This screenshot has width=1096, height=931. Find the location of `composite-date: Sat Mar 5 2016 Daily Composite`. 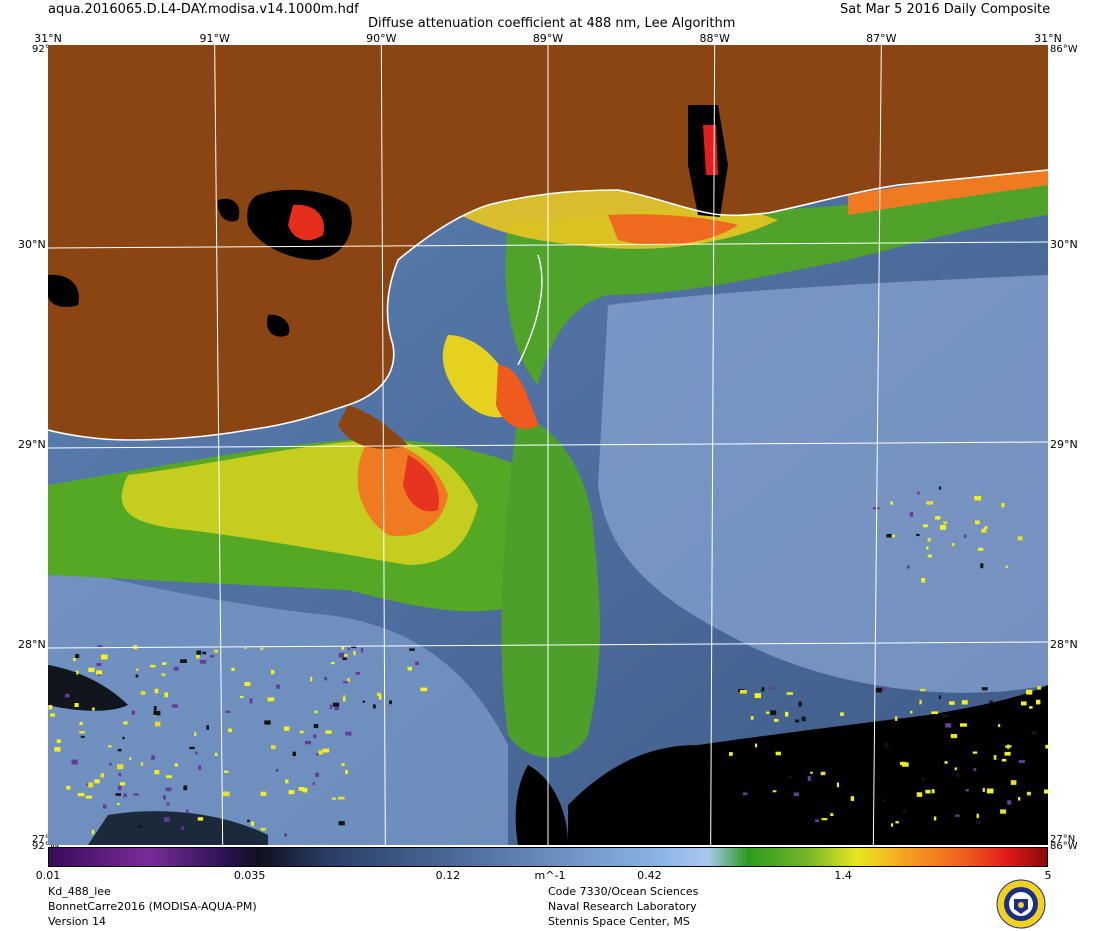

composite-date: Sat Mar 5 2016 Daily Composite is located at coordinates (945, 9).